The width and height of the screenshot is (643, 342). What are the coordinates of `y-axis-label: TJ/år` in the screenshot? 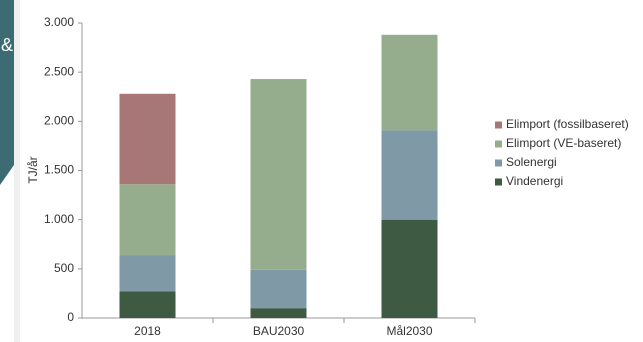 It's located at (33, 169).